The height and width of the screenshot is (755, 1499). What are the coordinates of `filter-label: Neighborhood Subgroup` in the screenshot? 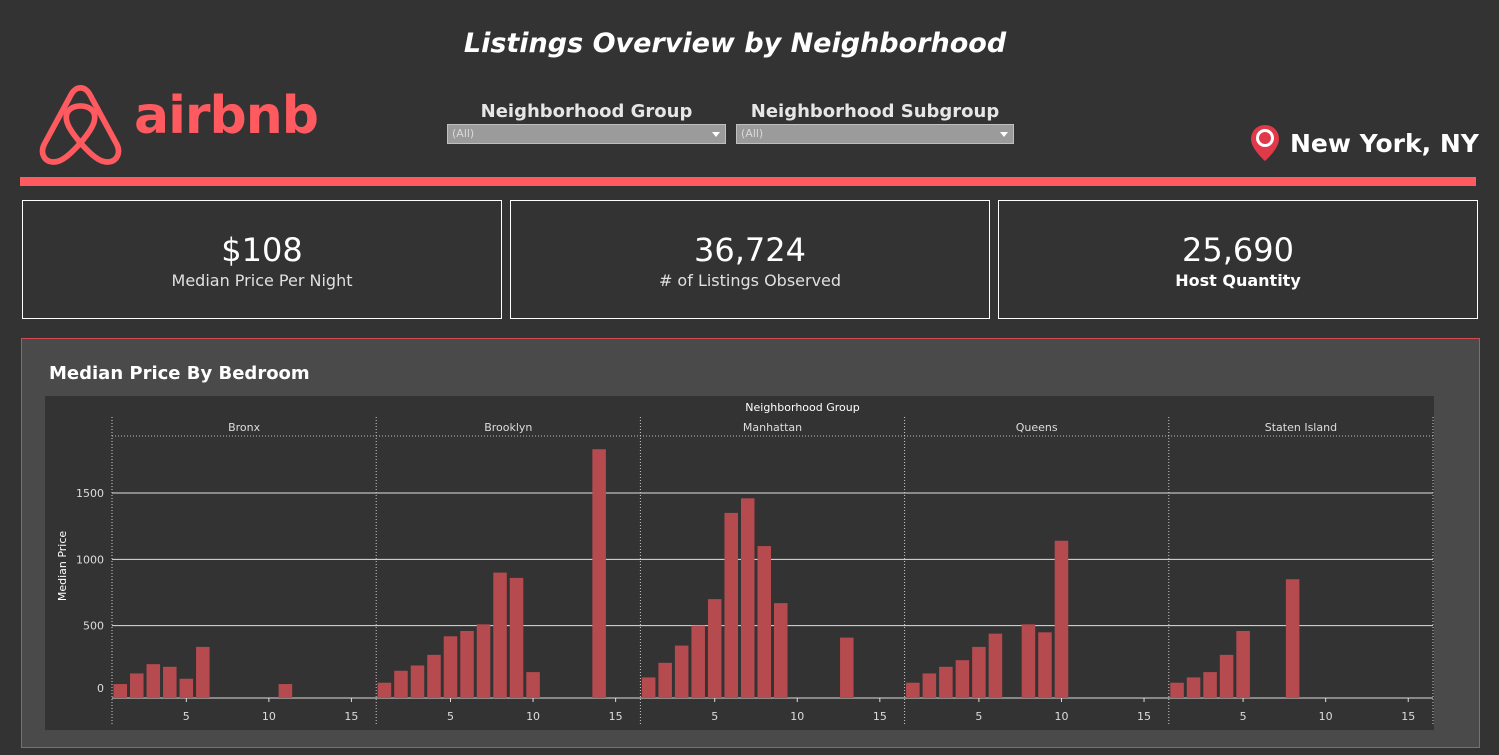 It's located at (875, 111).